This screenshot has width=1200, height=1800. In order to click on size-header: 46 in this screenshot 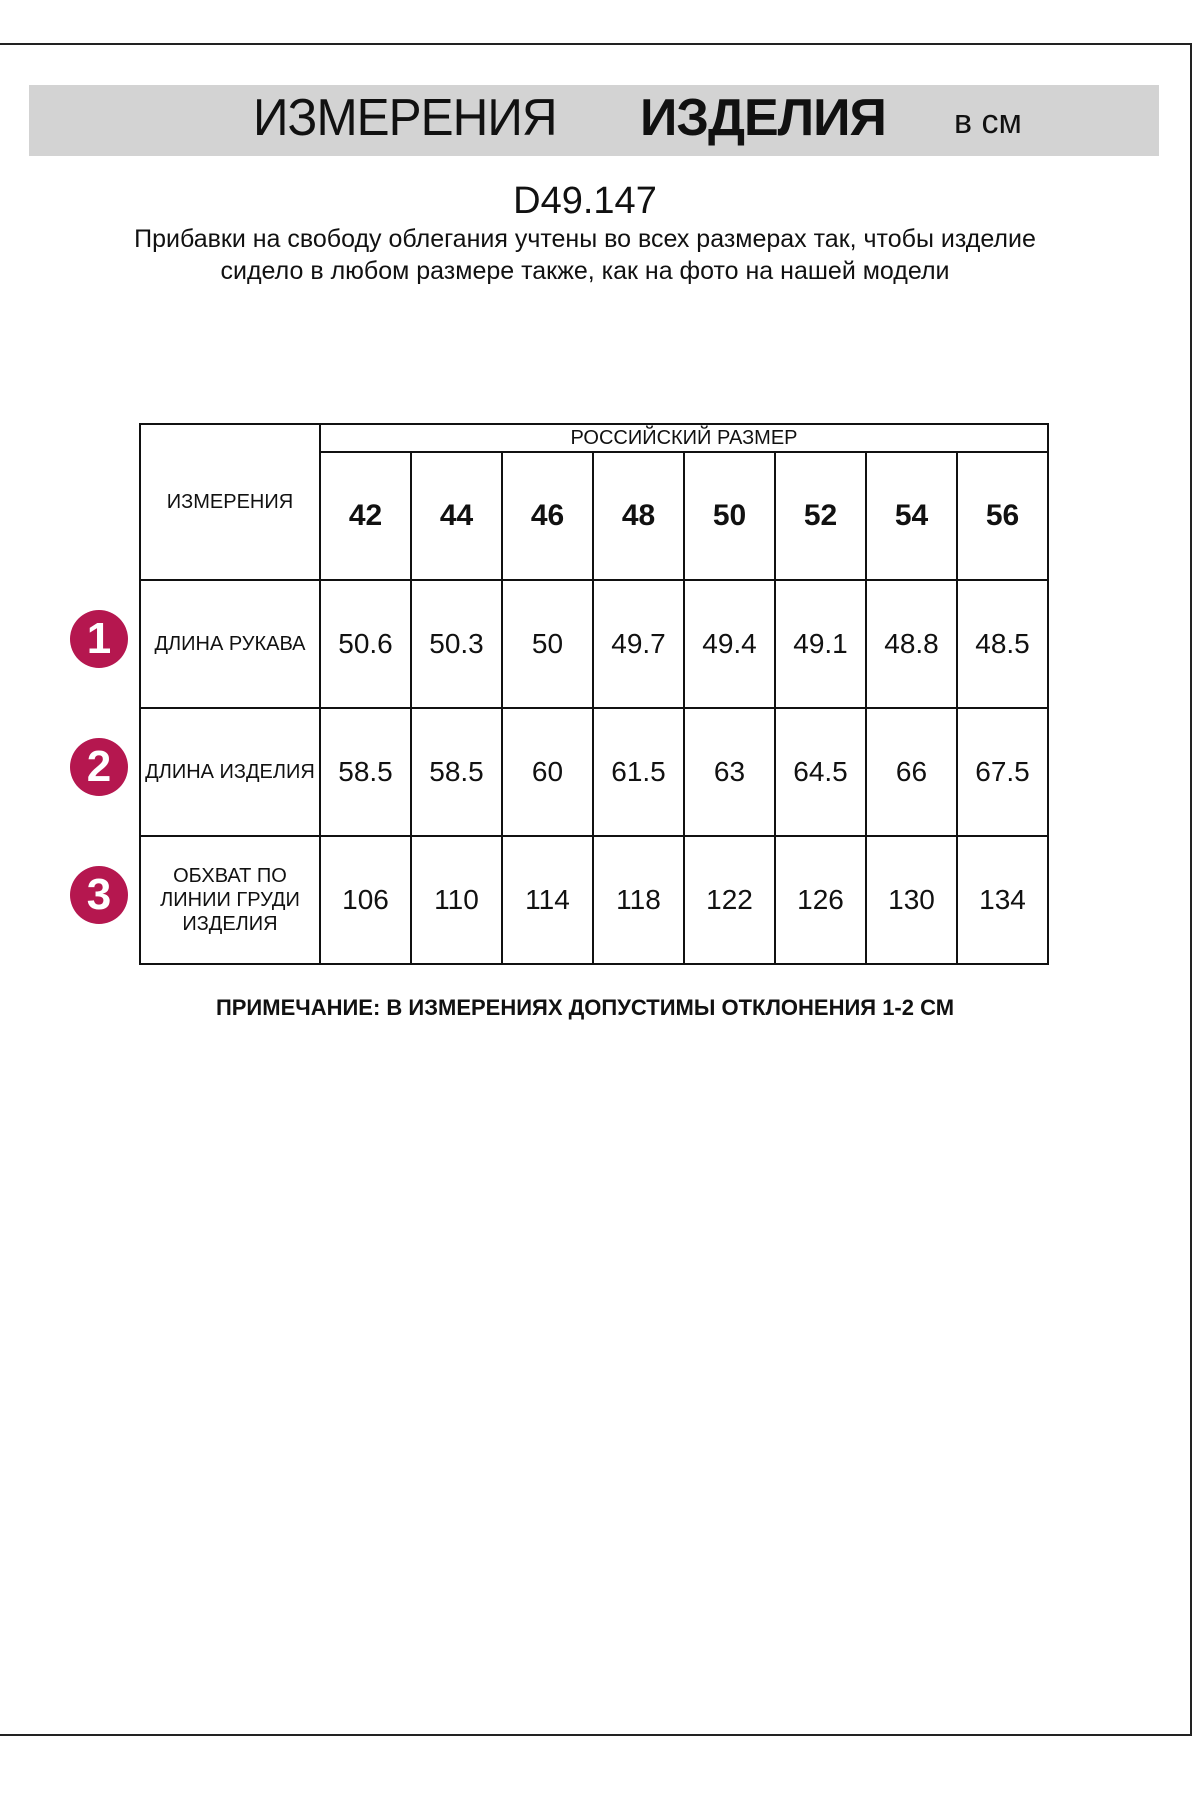, I will do `click(547, 516)`.